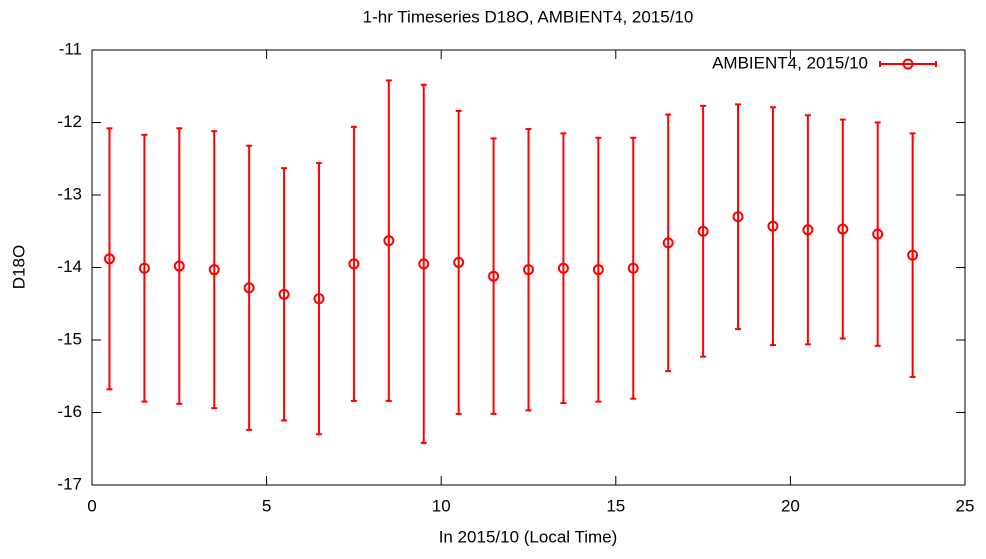 Image resolution: width=986 pixels, height=559 pixels. I want to click on y-tick-label: -15, so click(69, 338).